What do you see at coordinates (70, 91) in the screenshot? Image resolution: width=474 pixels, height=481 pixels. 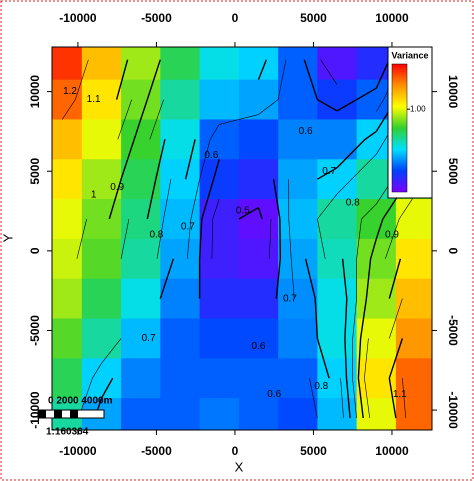 I see `contour-label: 1.2` at bounding box center [70, 91].